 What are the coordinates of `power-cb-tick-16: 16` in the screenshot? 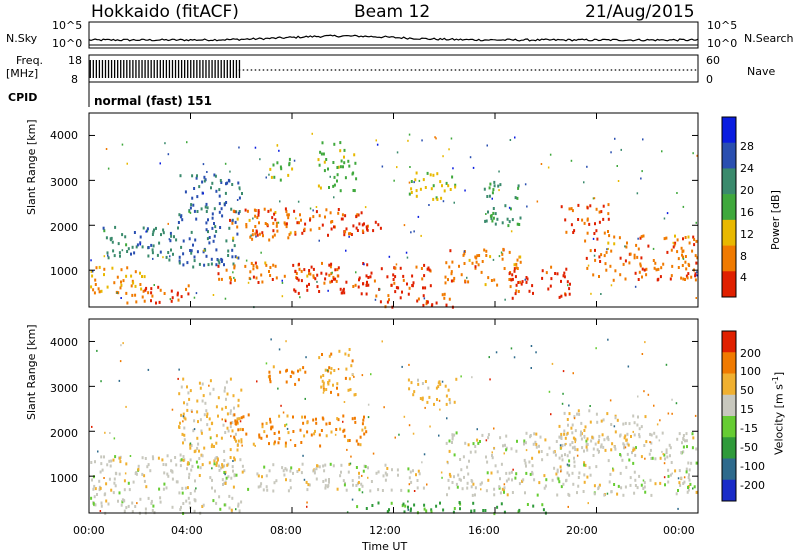 It's located at (747, 212).